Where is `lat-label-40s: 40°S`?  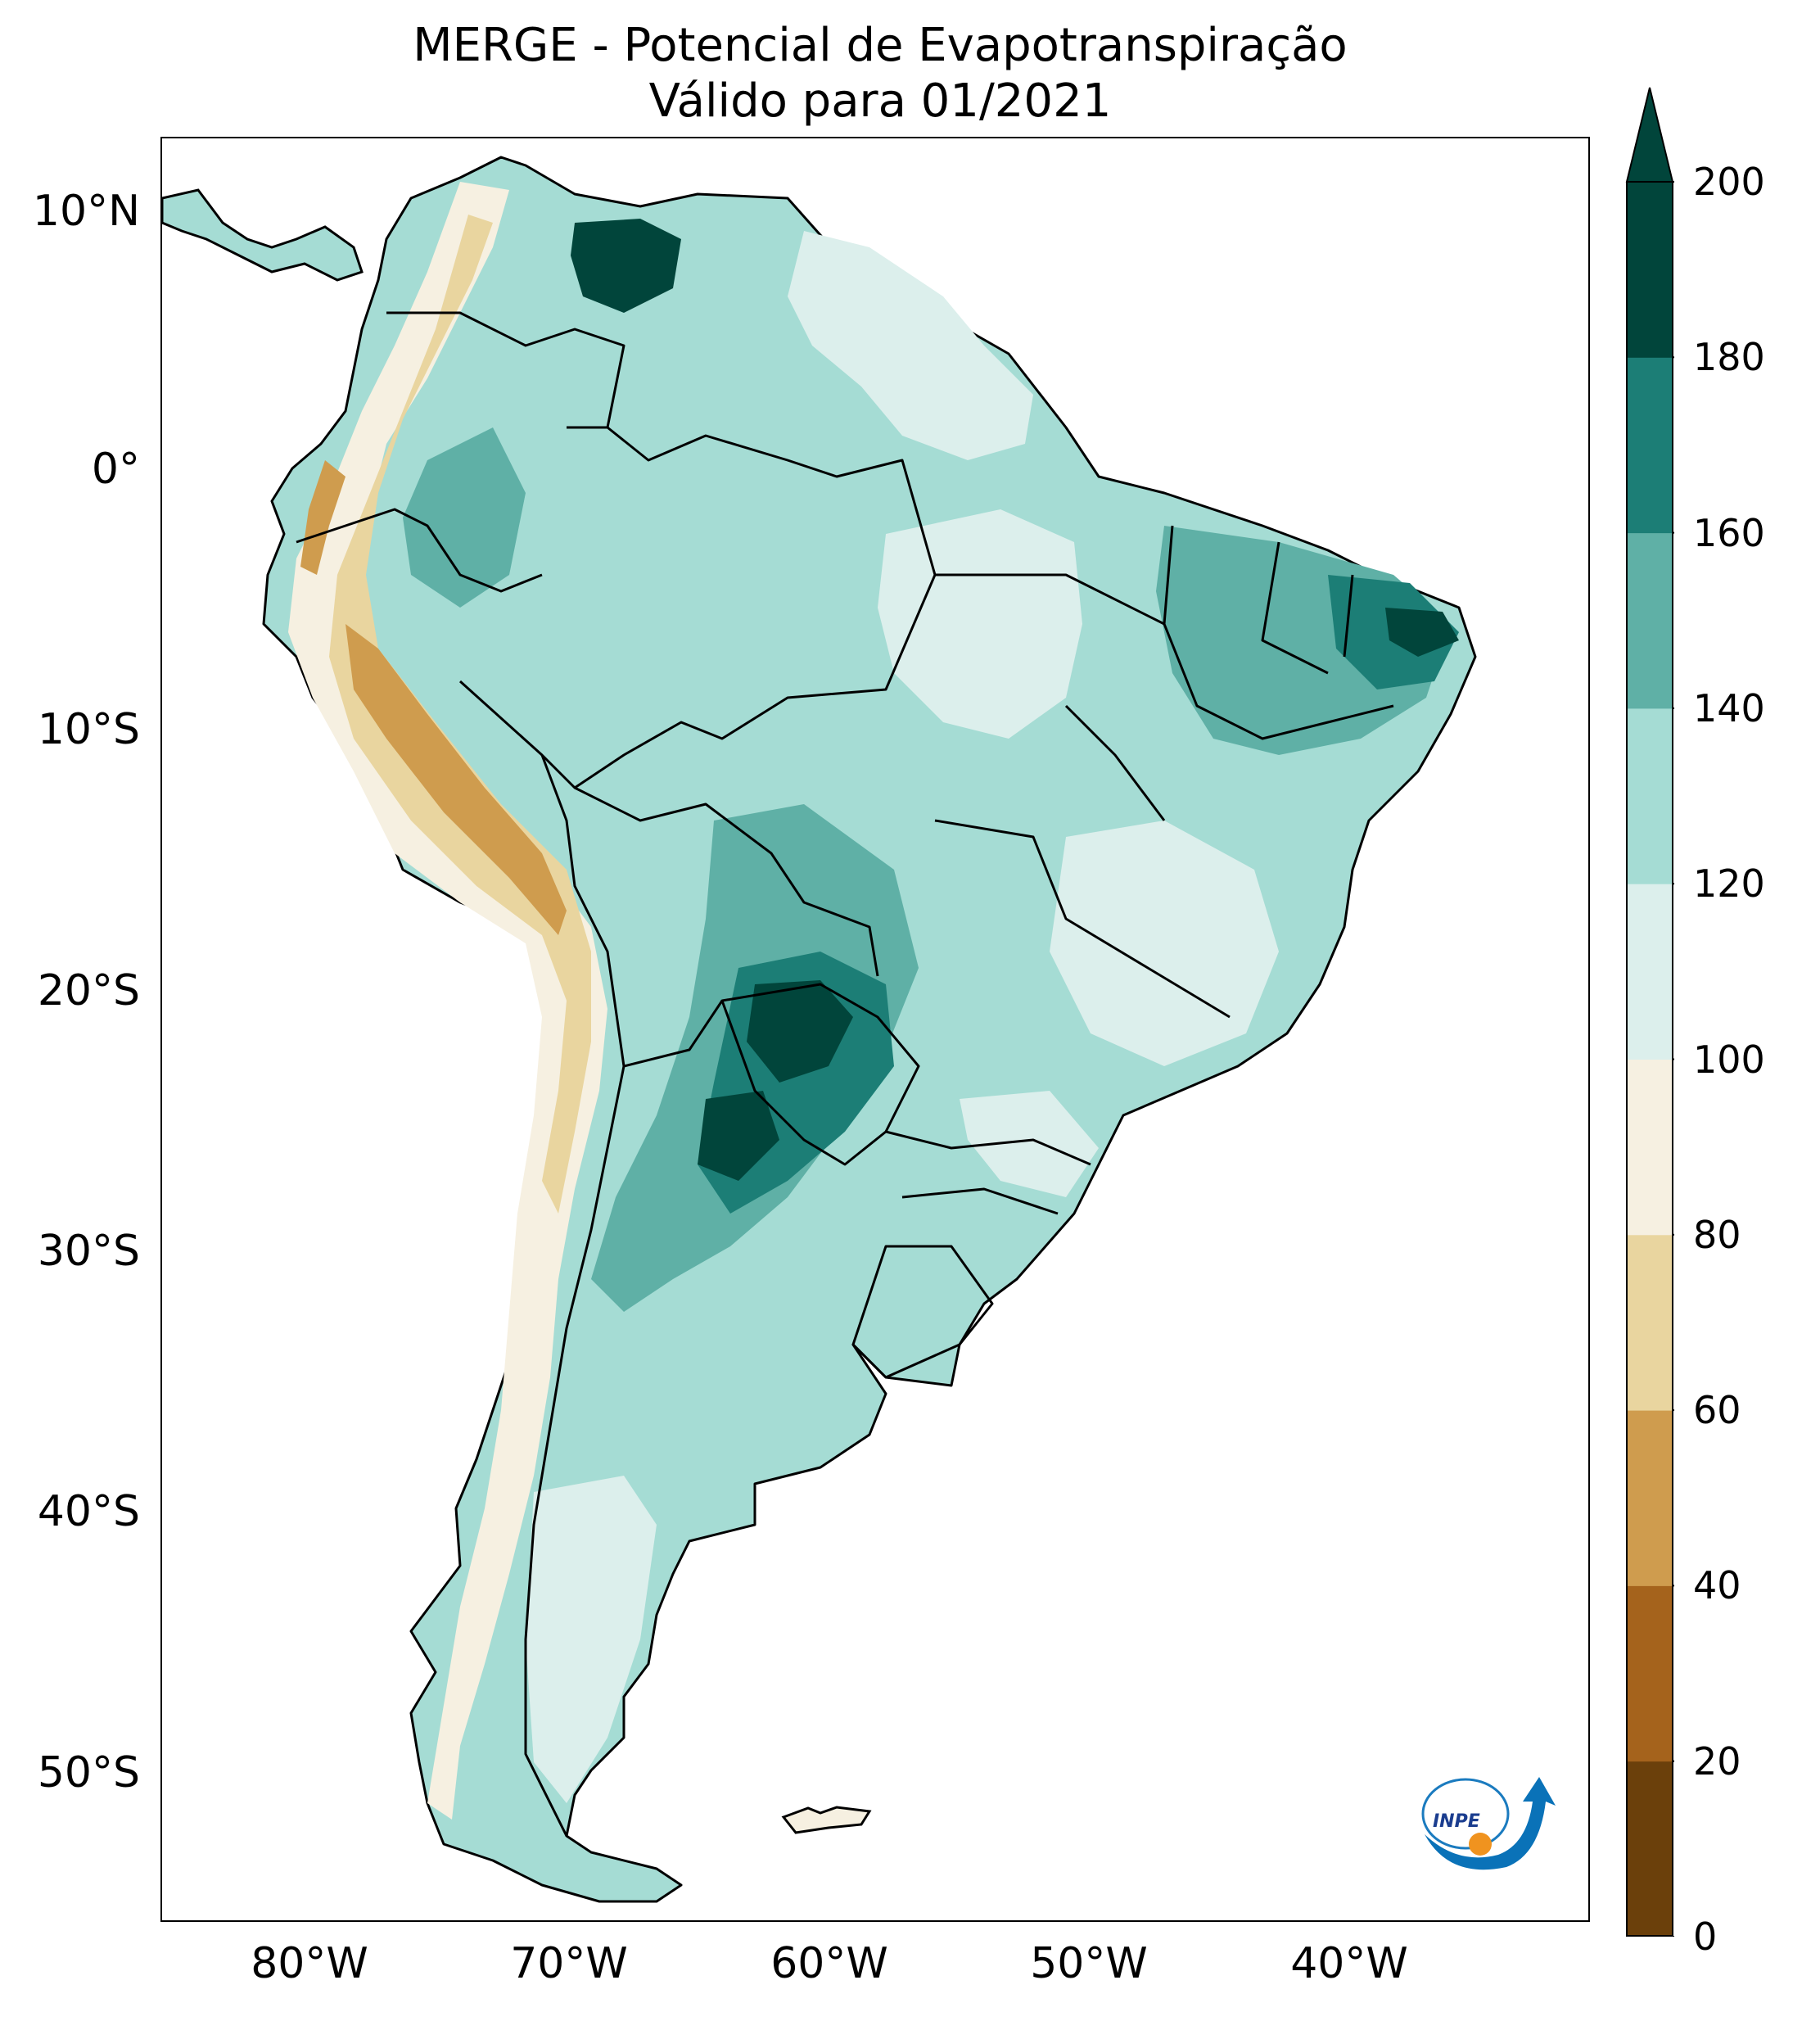
lat-label-40s: 40°S is located at coordinates (88, 1511).